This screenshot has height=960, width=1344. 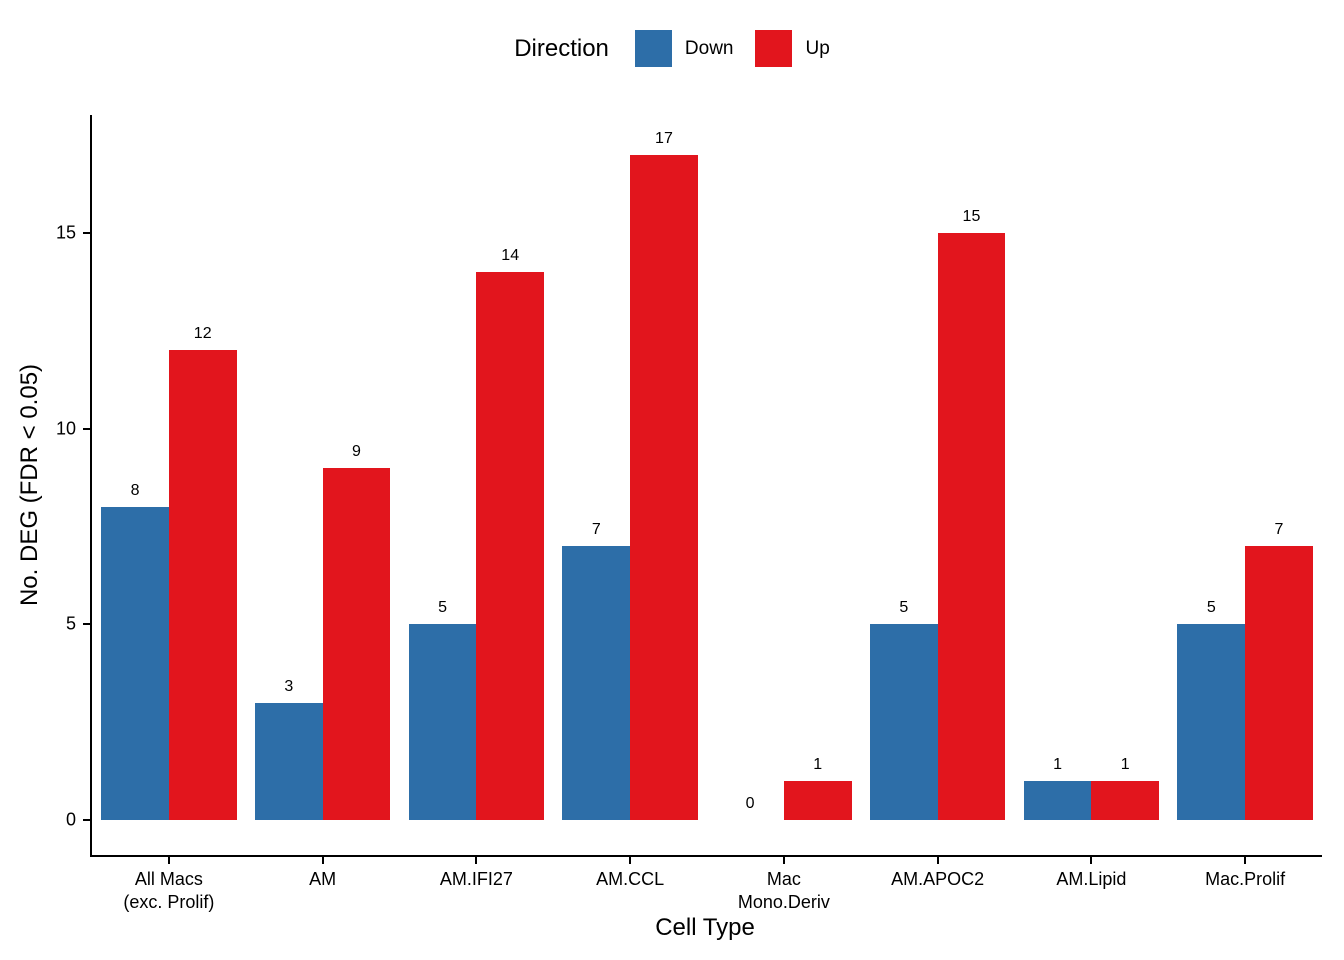 I want to click on legend-label-down: Down, so click(x=709, y=48).